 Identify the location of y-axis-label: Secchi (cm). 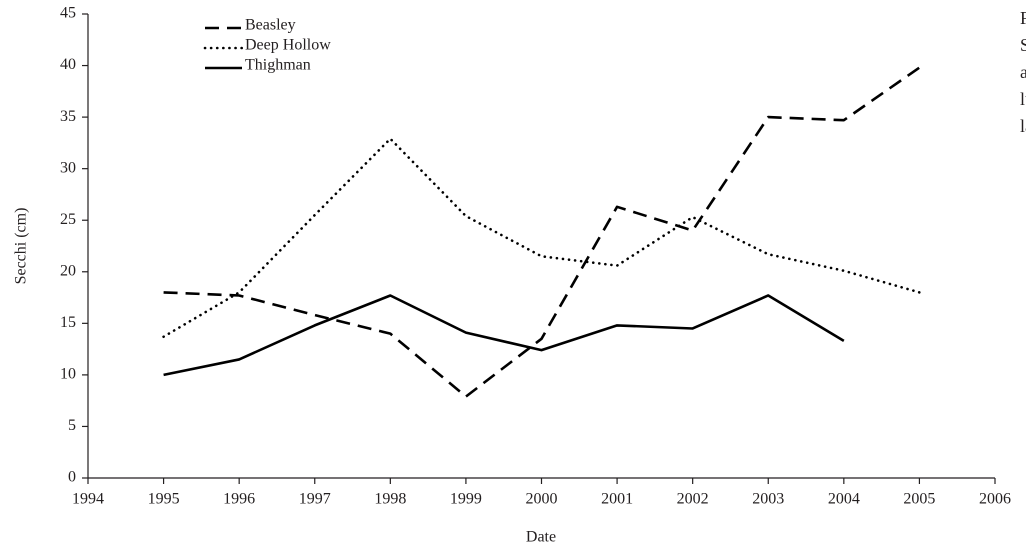
(21, 246).